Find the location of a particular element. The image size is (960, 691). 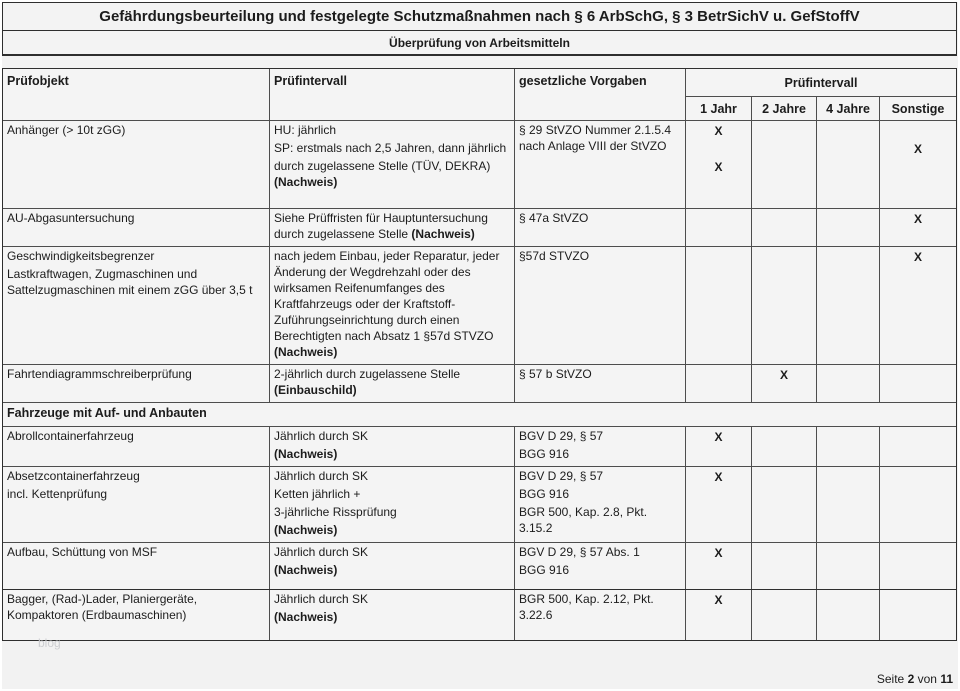

cell-gesetzliche-vorgaben: § 57 b StVZO is located at coordinates (600, 383).